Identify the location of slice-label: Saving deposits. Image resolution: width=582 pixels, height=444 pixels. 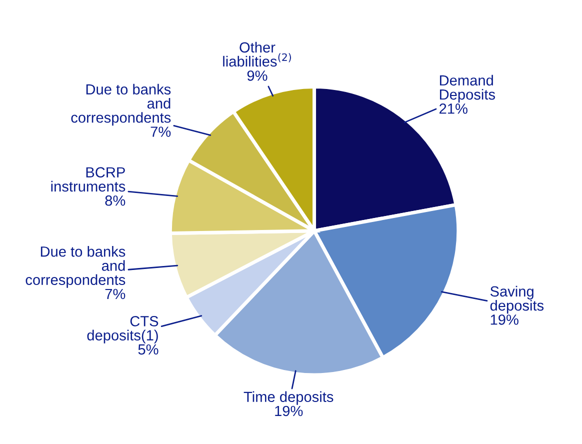
(517, 300).